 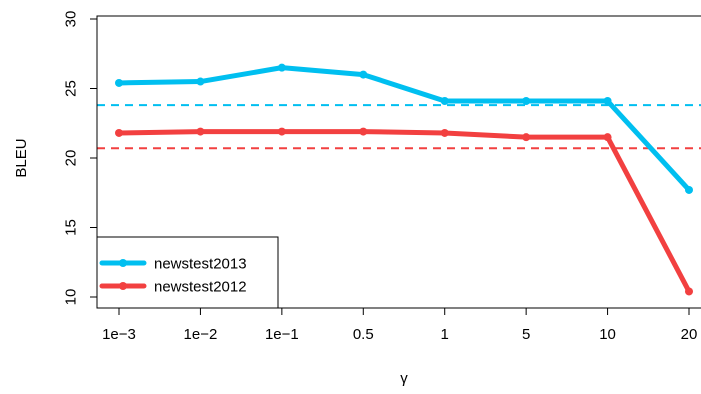 What do you see at coordinates (200, 286) in the screenshot?
I see `legend-label: newstest2012` at bounding box center [200, 286].